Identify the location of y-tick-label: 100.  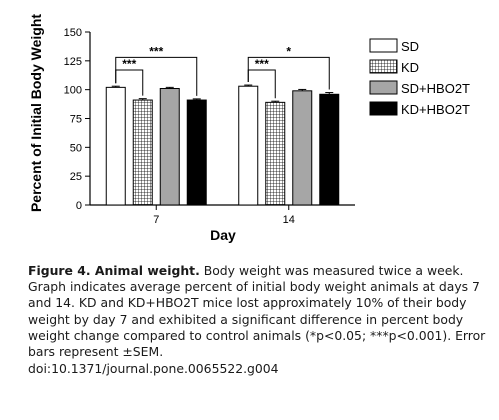
(73, 91).